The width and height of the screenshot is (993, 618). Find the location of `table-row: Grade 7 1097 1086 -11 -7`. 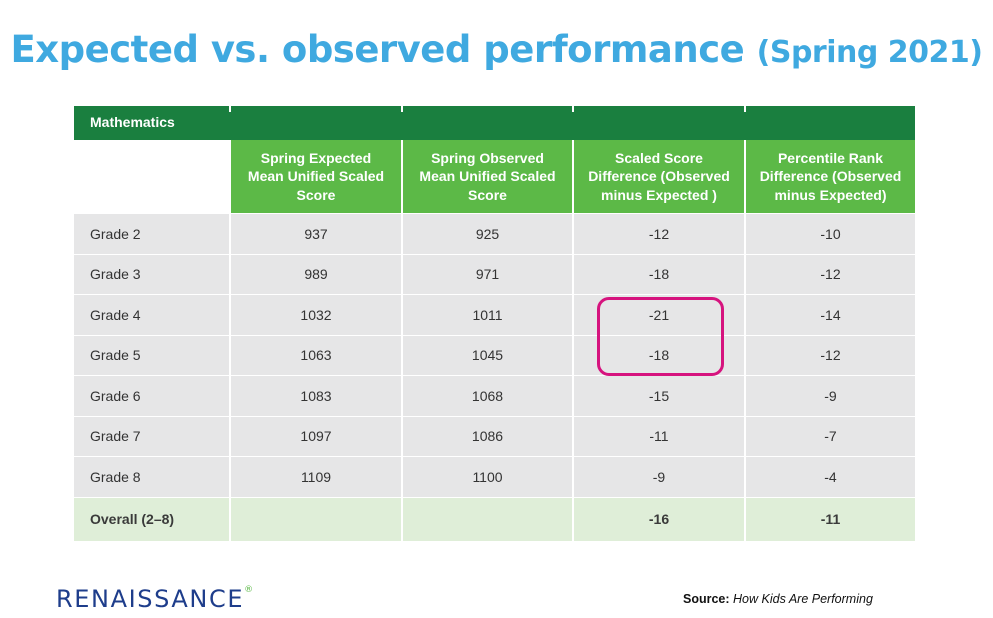

table-row: Grade 7 1097 1086 -11 -7 is located at coordinates (494, 435).